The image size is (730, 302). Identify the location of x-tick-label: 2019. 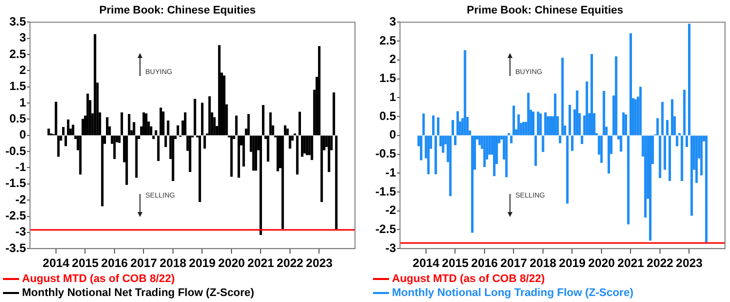
(572, 263).